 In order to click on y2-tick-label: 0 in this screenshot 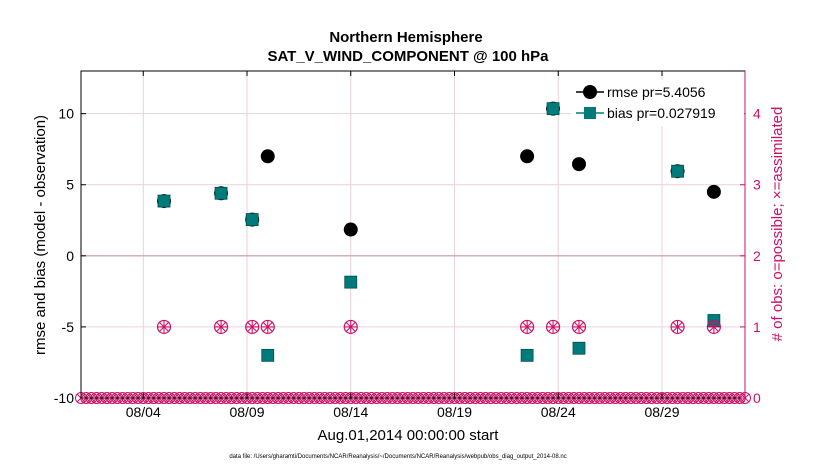, I will do `click(757, 398)`.